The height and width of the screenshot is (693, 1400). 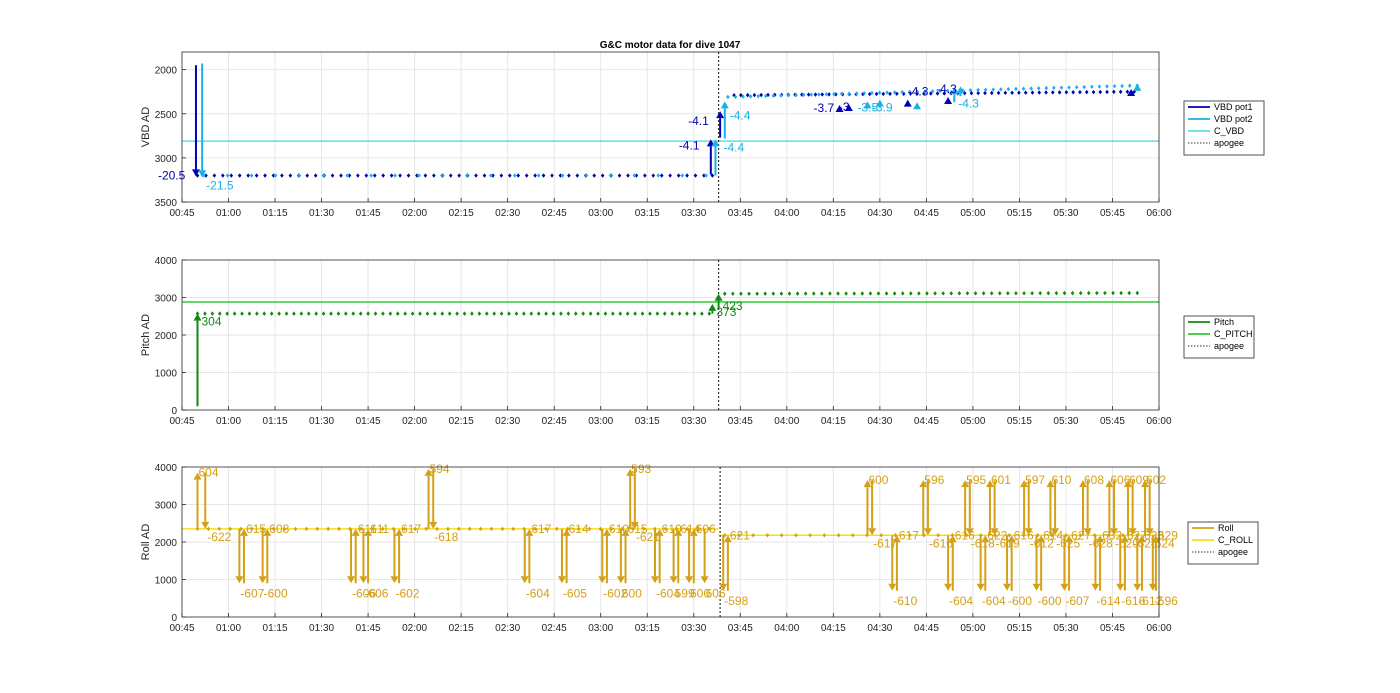 What do you see at coordinates (212, 322) in the screenshot?
I see `arrow-label: 304` at bounding box center [212, 322].